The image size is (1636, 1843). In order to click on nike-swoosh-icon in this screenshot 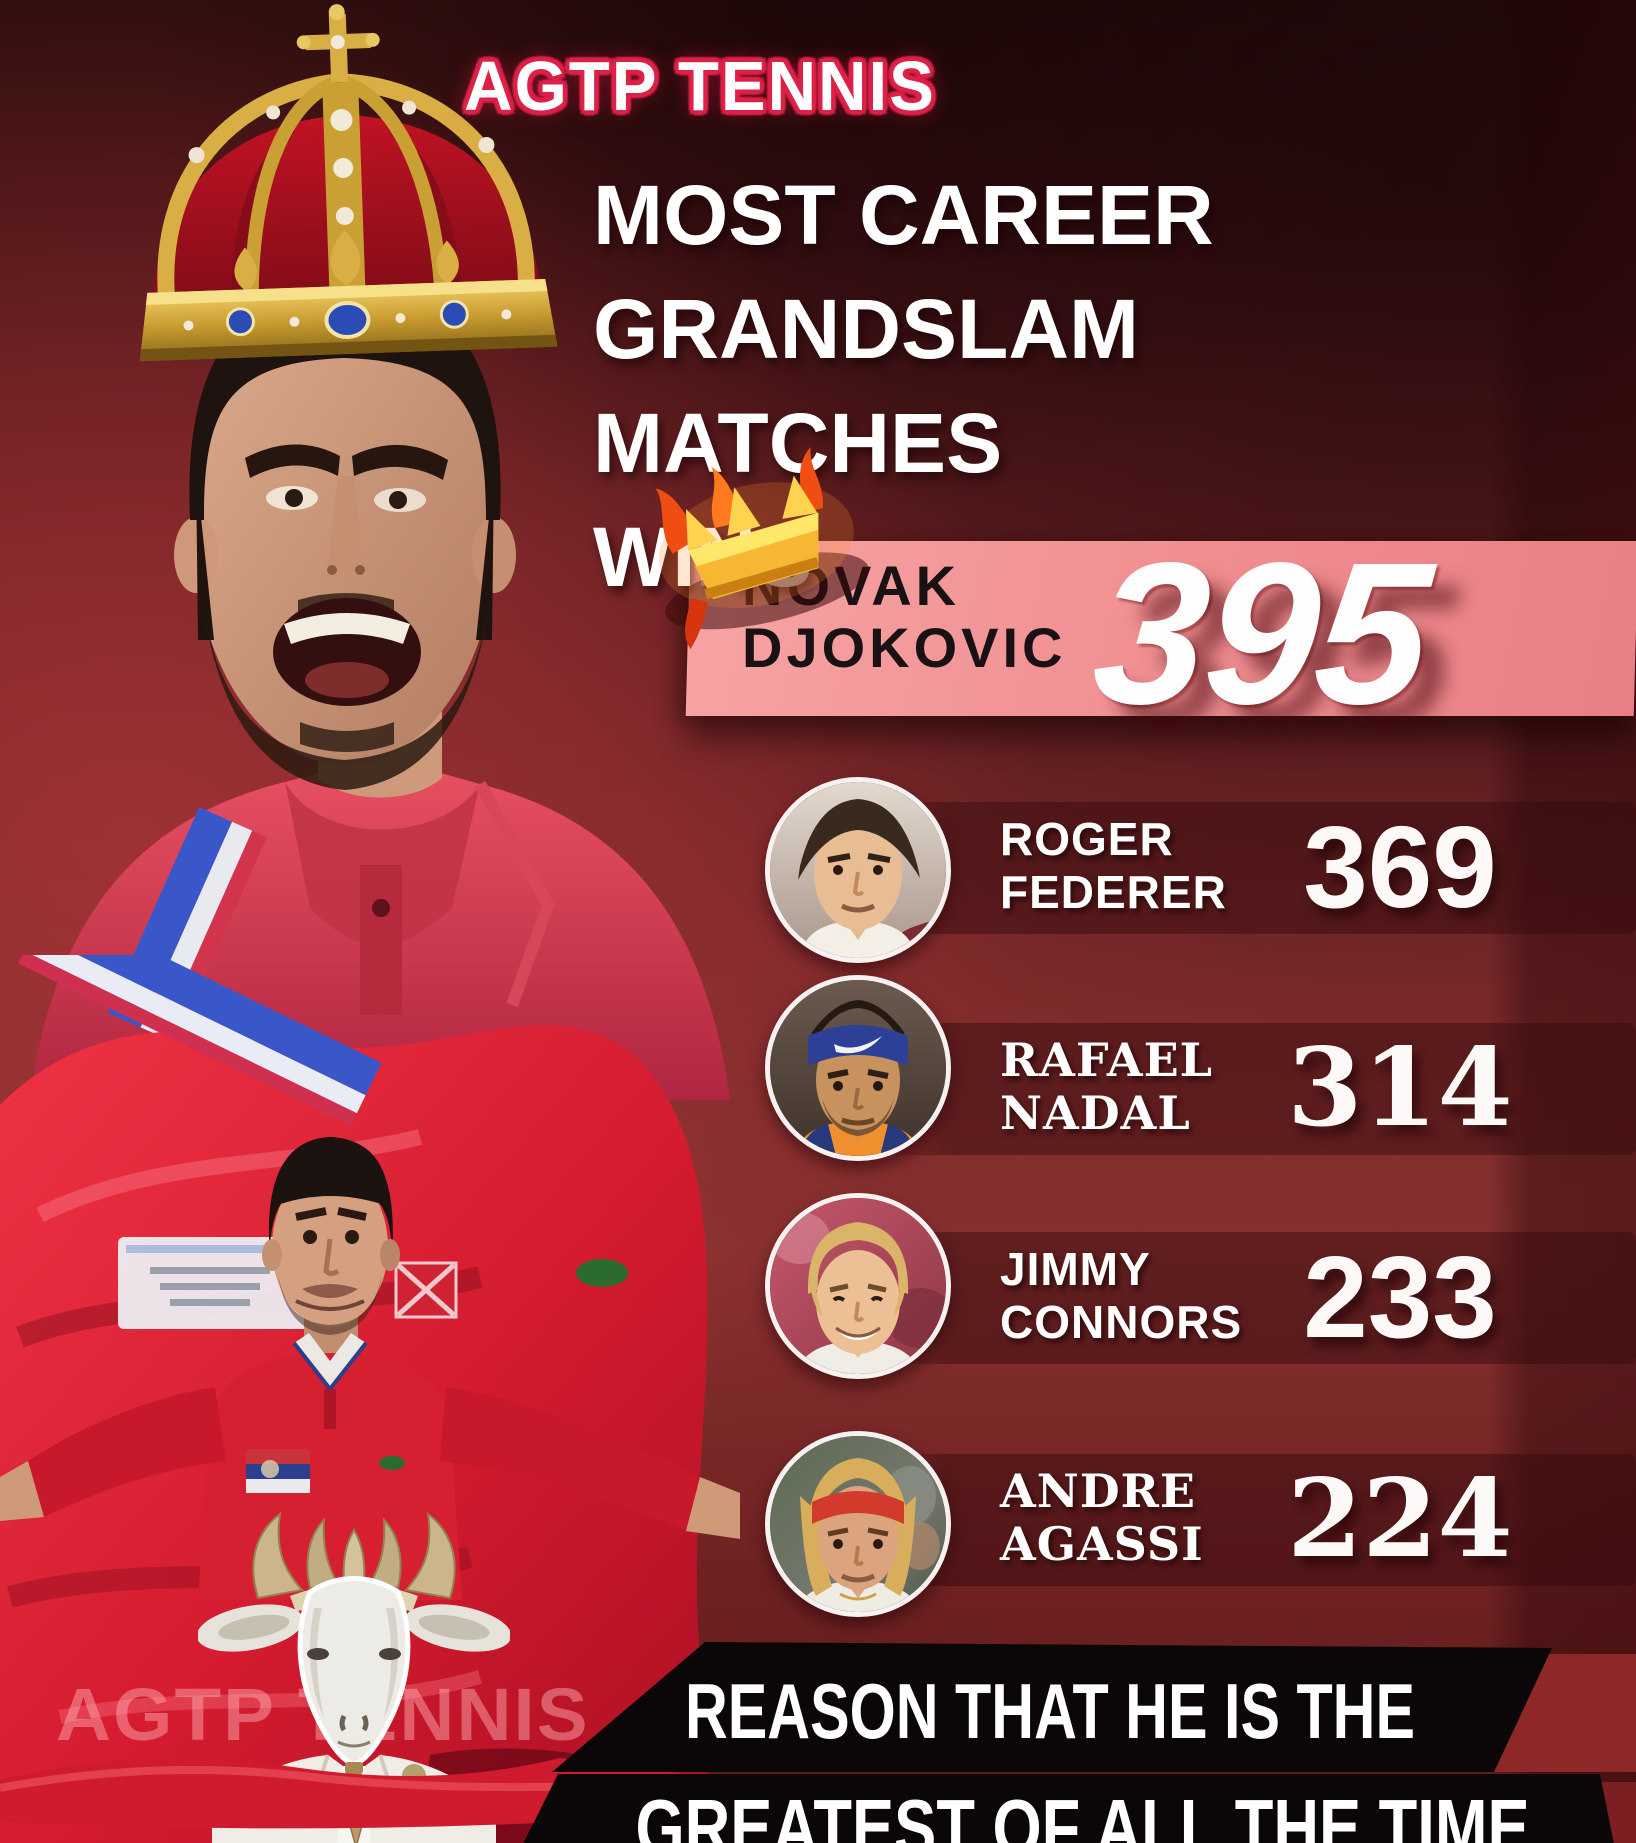, I will do `click(858, 1045)`.